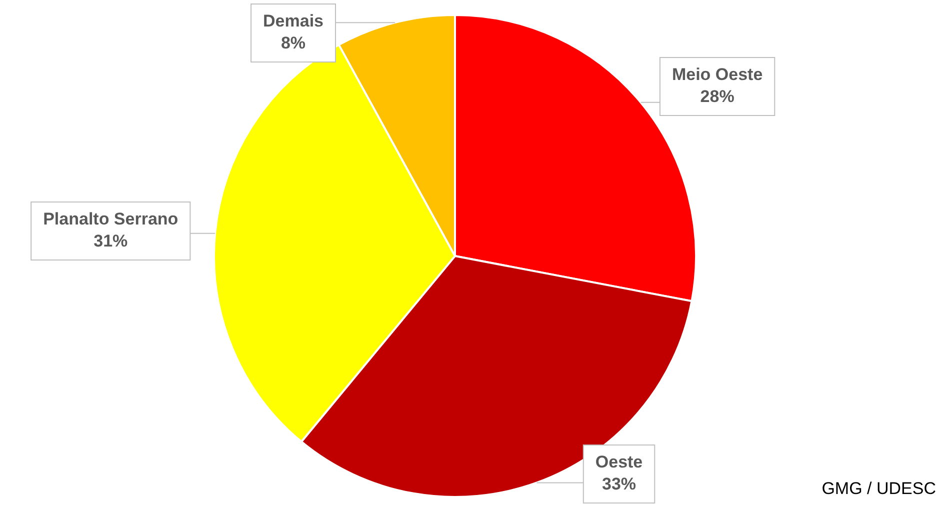 This screenshot has height=507, width=942. I want to click on data-label: 31%, so click(111, 241).